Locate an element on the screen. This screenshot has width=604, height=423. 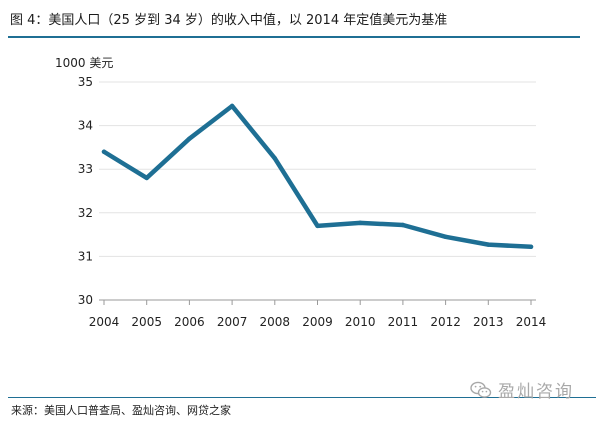
source-note: 来源：美国人口普查局、盈灿咨询、网贷之家 is located at coordinates (121, 410).